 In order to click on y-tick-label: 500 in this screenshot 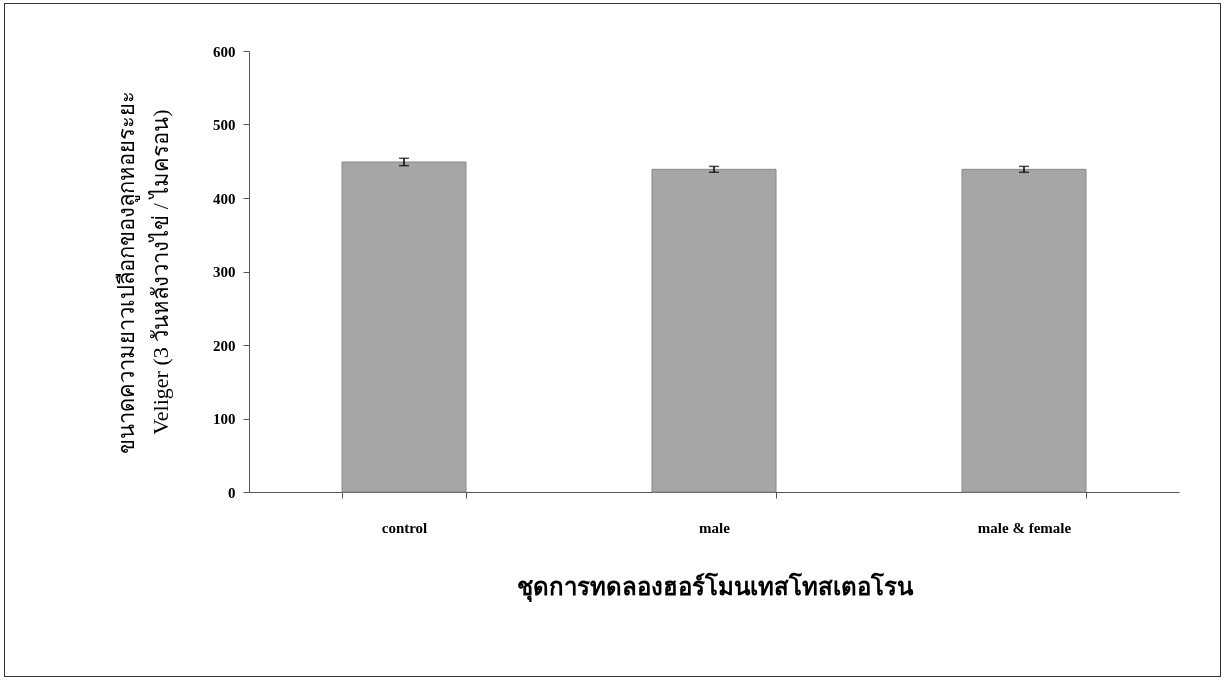, I will do `click(224, 125)`.